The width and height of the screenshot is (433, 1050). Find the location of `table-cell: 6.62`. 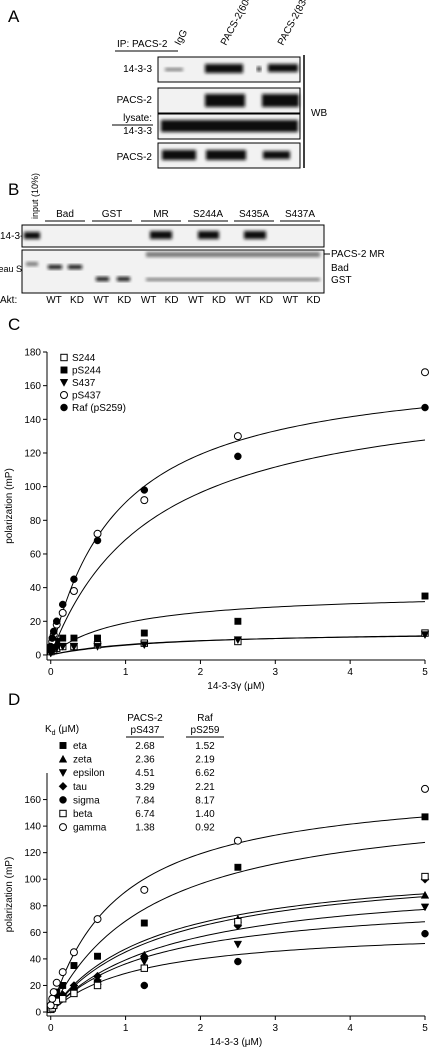

table-cell: 6.62 is located at coordinates (205, 773).